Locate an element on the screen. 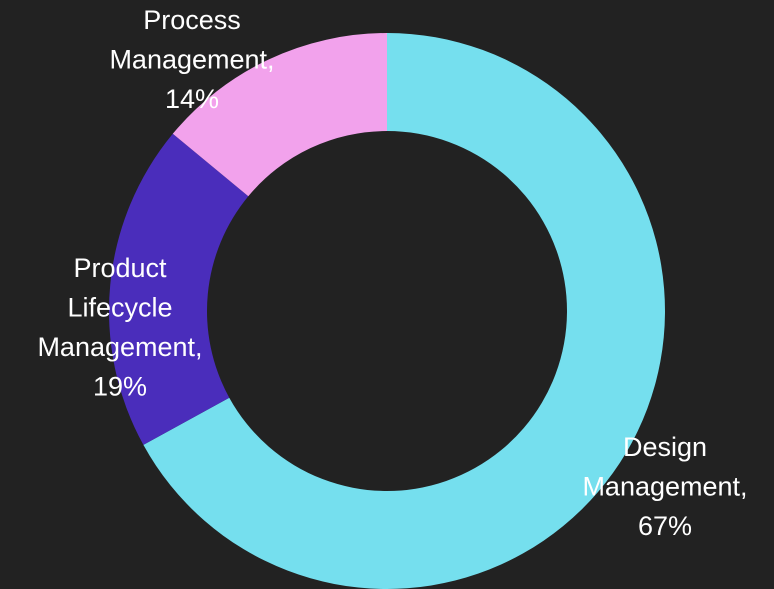  slice-category-label: Product Lifecycle Management, is located at coordinates (119, 307).